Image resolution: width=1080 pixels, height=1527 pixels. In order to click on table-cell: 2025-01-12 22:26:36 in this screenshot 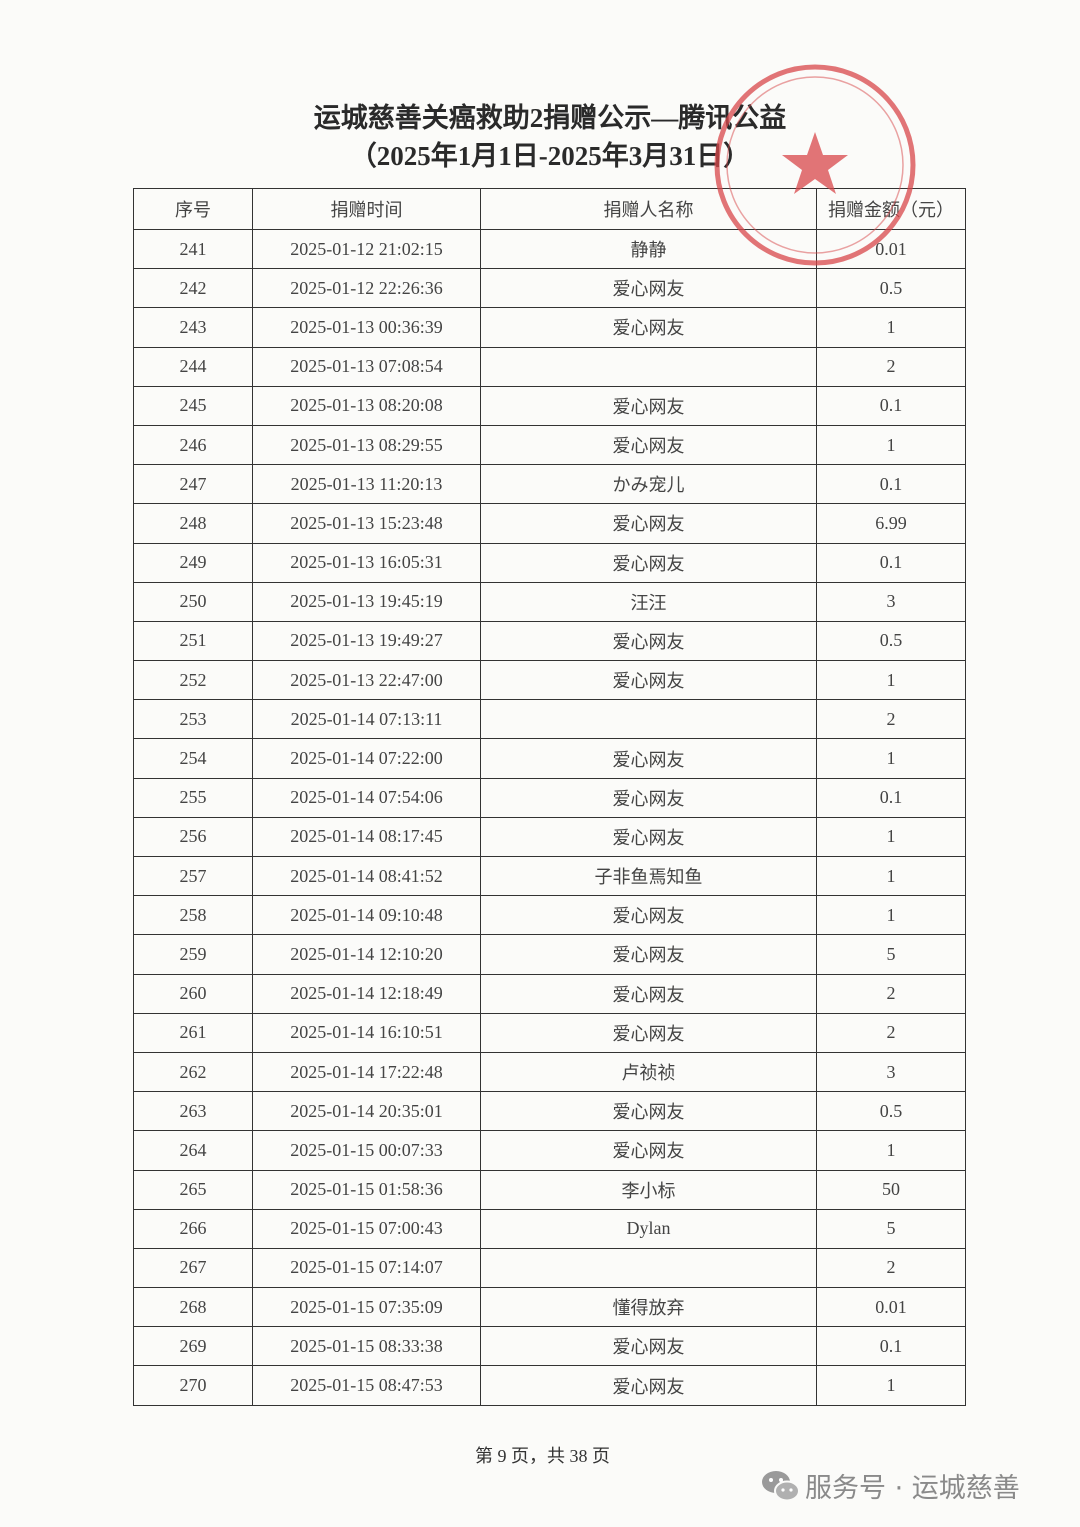, I will do `click(366, 288)`.